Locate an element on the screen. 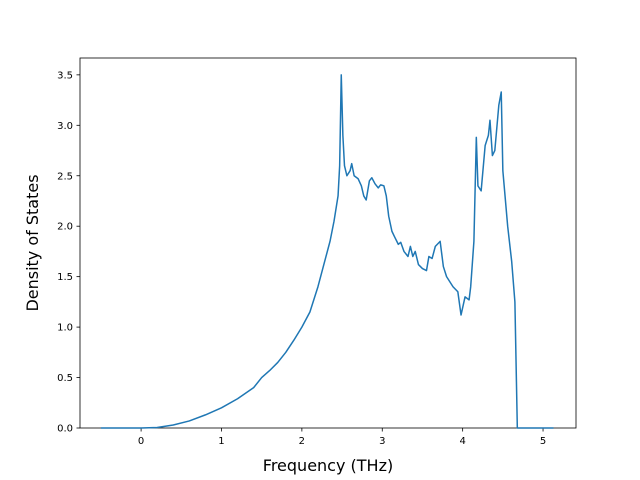 The width and height of the screenshot is (640, 480). x-axis-label: Frequency (THz) is located at coordinates (328, 465).